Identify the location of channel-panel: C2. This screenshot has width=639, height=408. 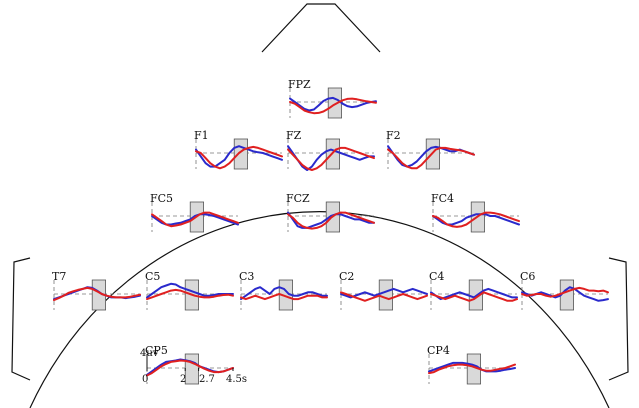
(383, 290).